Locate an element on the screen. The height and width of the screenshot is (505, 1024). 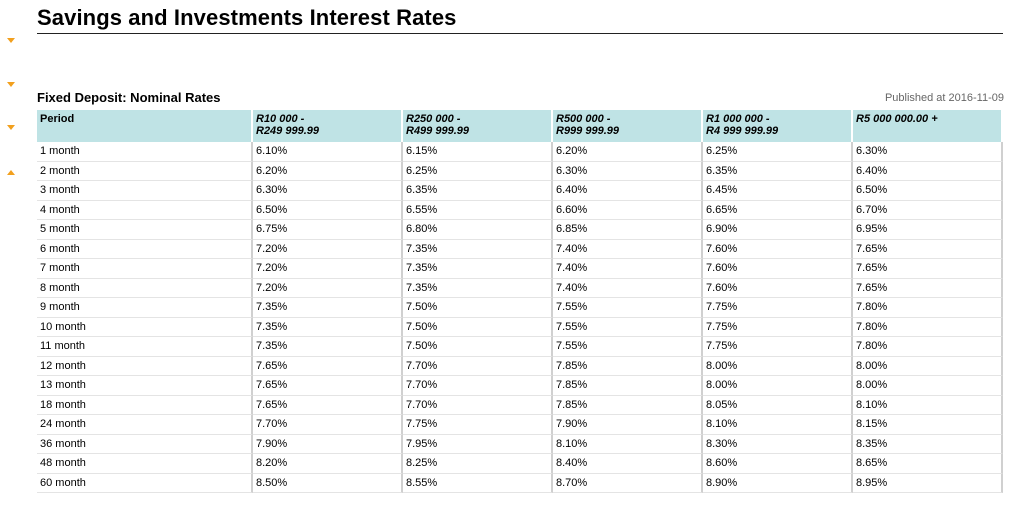
column-header-tier: R500 000 - R999 999.99 is located at coordinates (628, 126).